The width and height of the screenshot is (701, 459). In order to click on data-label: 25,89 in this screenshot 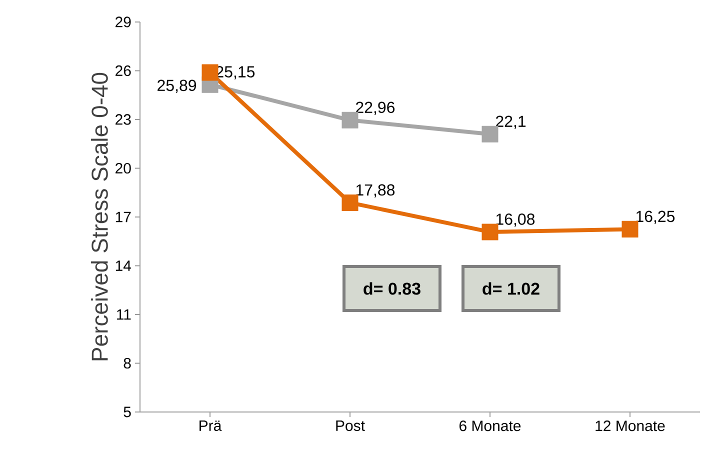, I will do `click(177, 86)`.